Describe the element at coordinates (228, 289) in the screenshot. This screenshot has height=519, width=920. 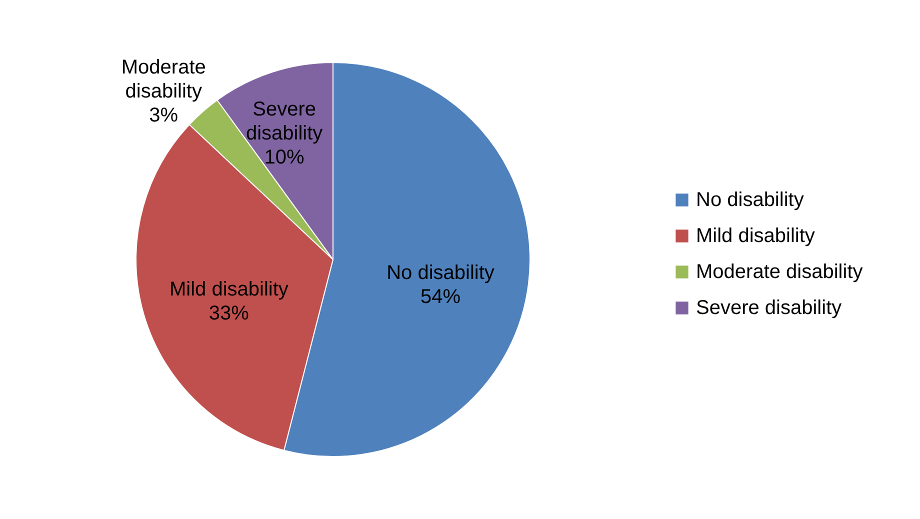
I see `slice-label: Mild disability` at that location.